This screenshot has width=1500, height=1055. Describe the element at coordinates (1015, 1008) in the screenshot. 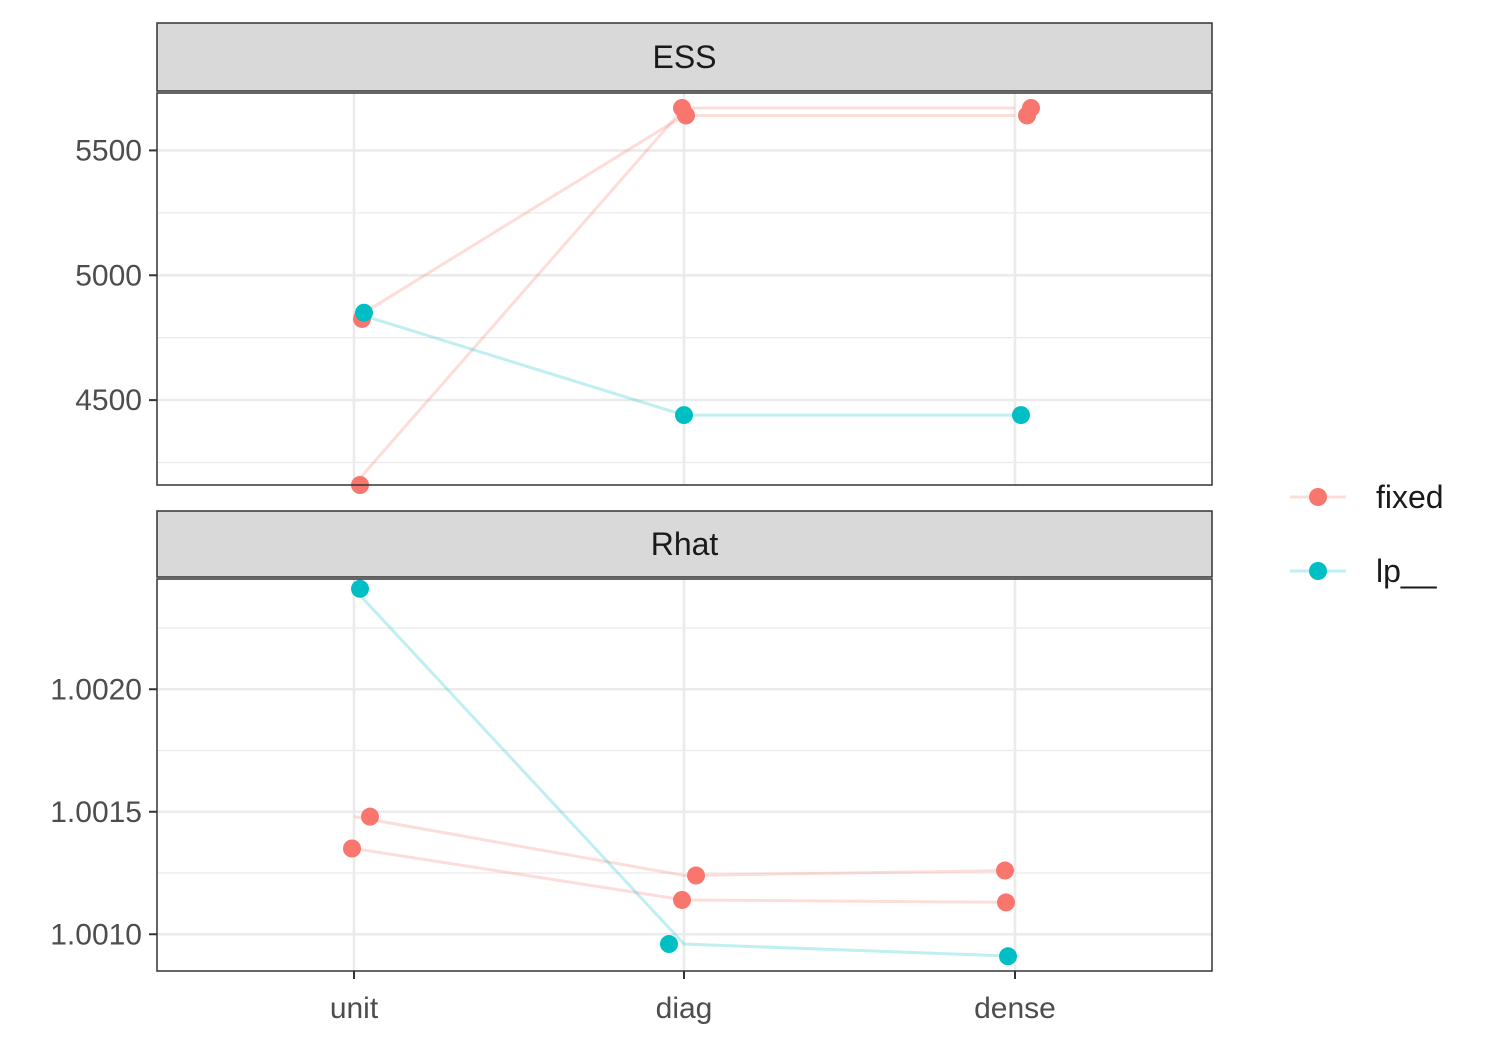

I see `x-tick-label: dense` at that location.